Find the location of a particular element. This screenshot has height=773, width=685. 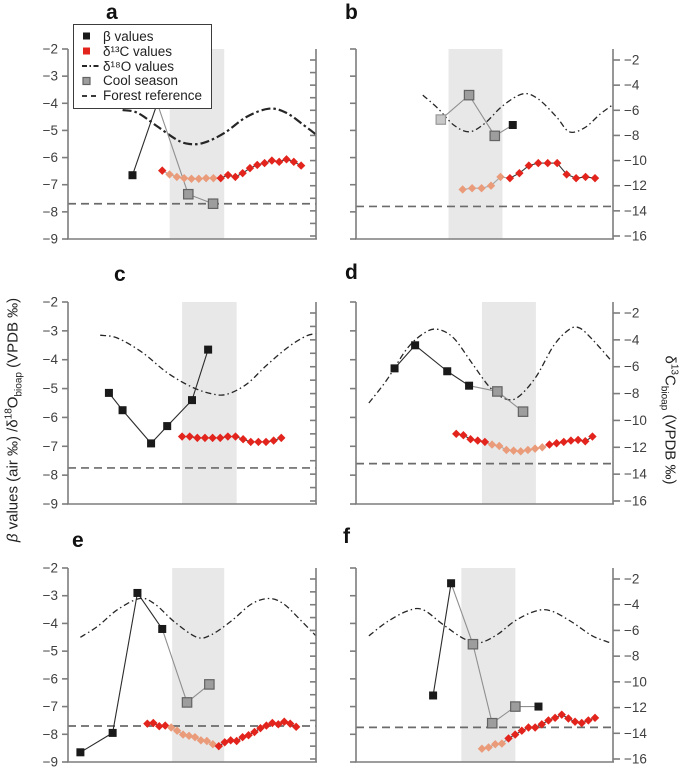

beta-connector-f is located at coordinates (482, 684).